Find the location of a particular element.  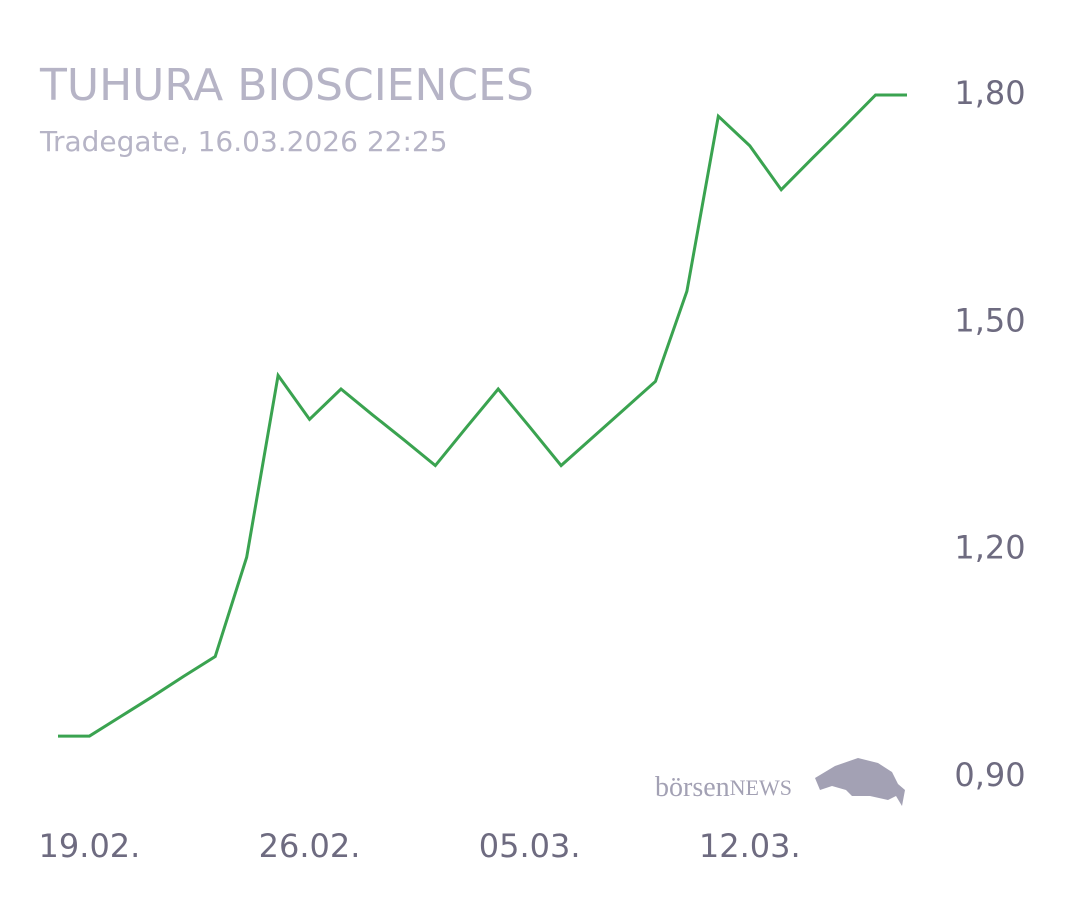

logo: börsenNEWS is located at coordinates (780, 782).